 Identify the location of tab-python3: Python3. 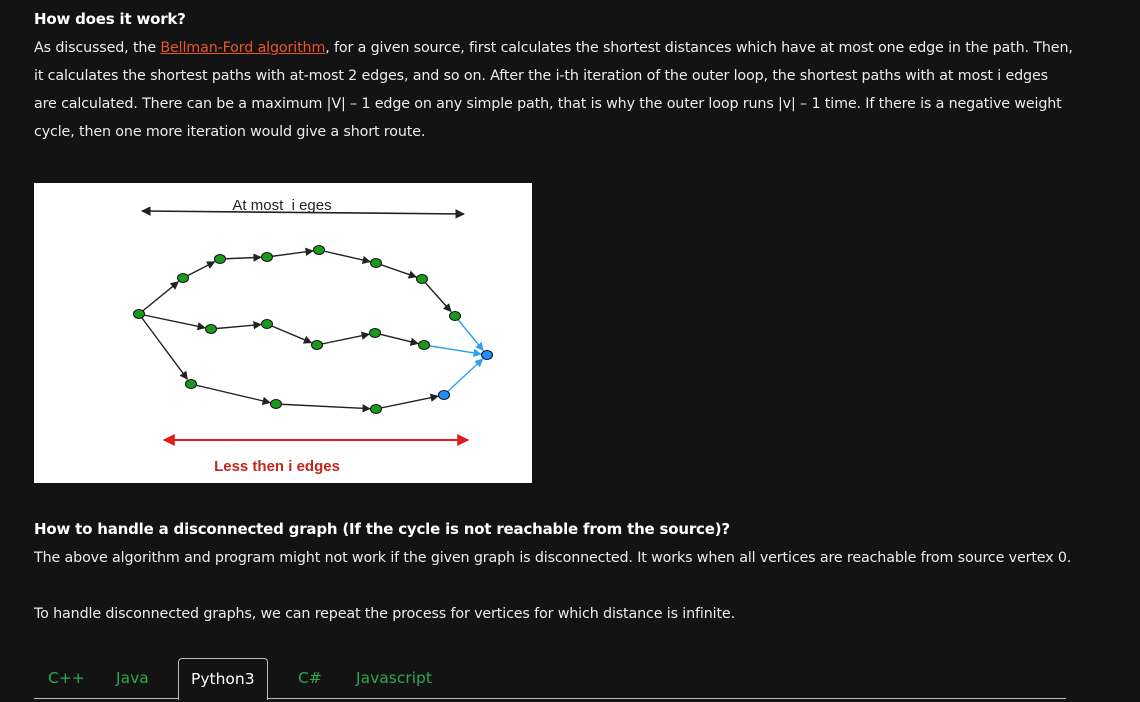
(223, 679).